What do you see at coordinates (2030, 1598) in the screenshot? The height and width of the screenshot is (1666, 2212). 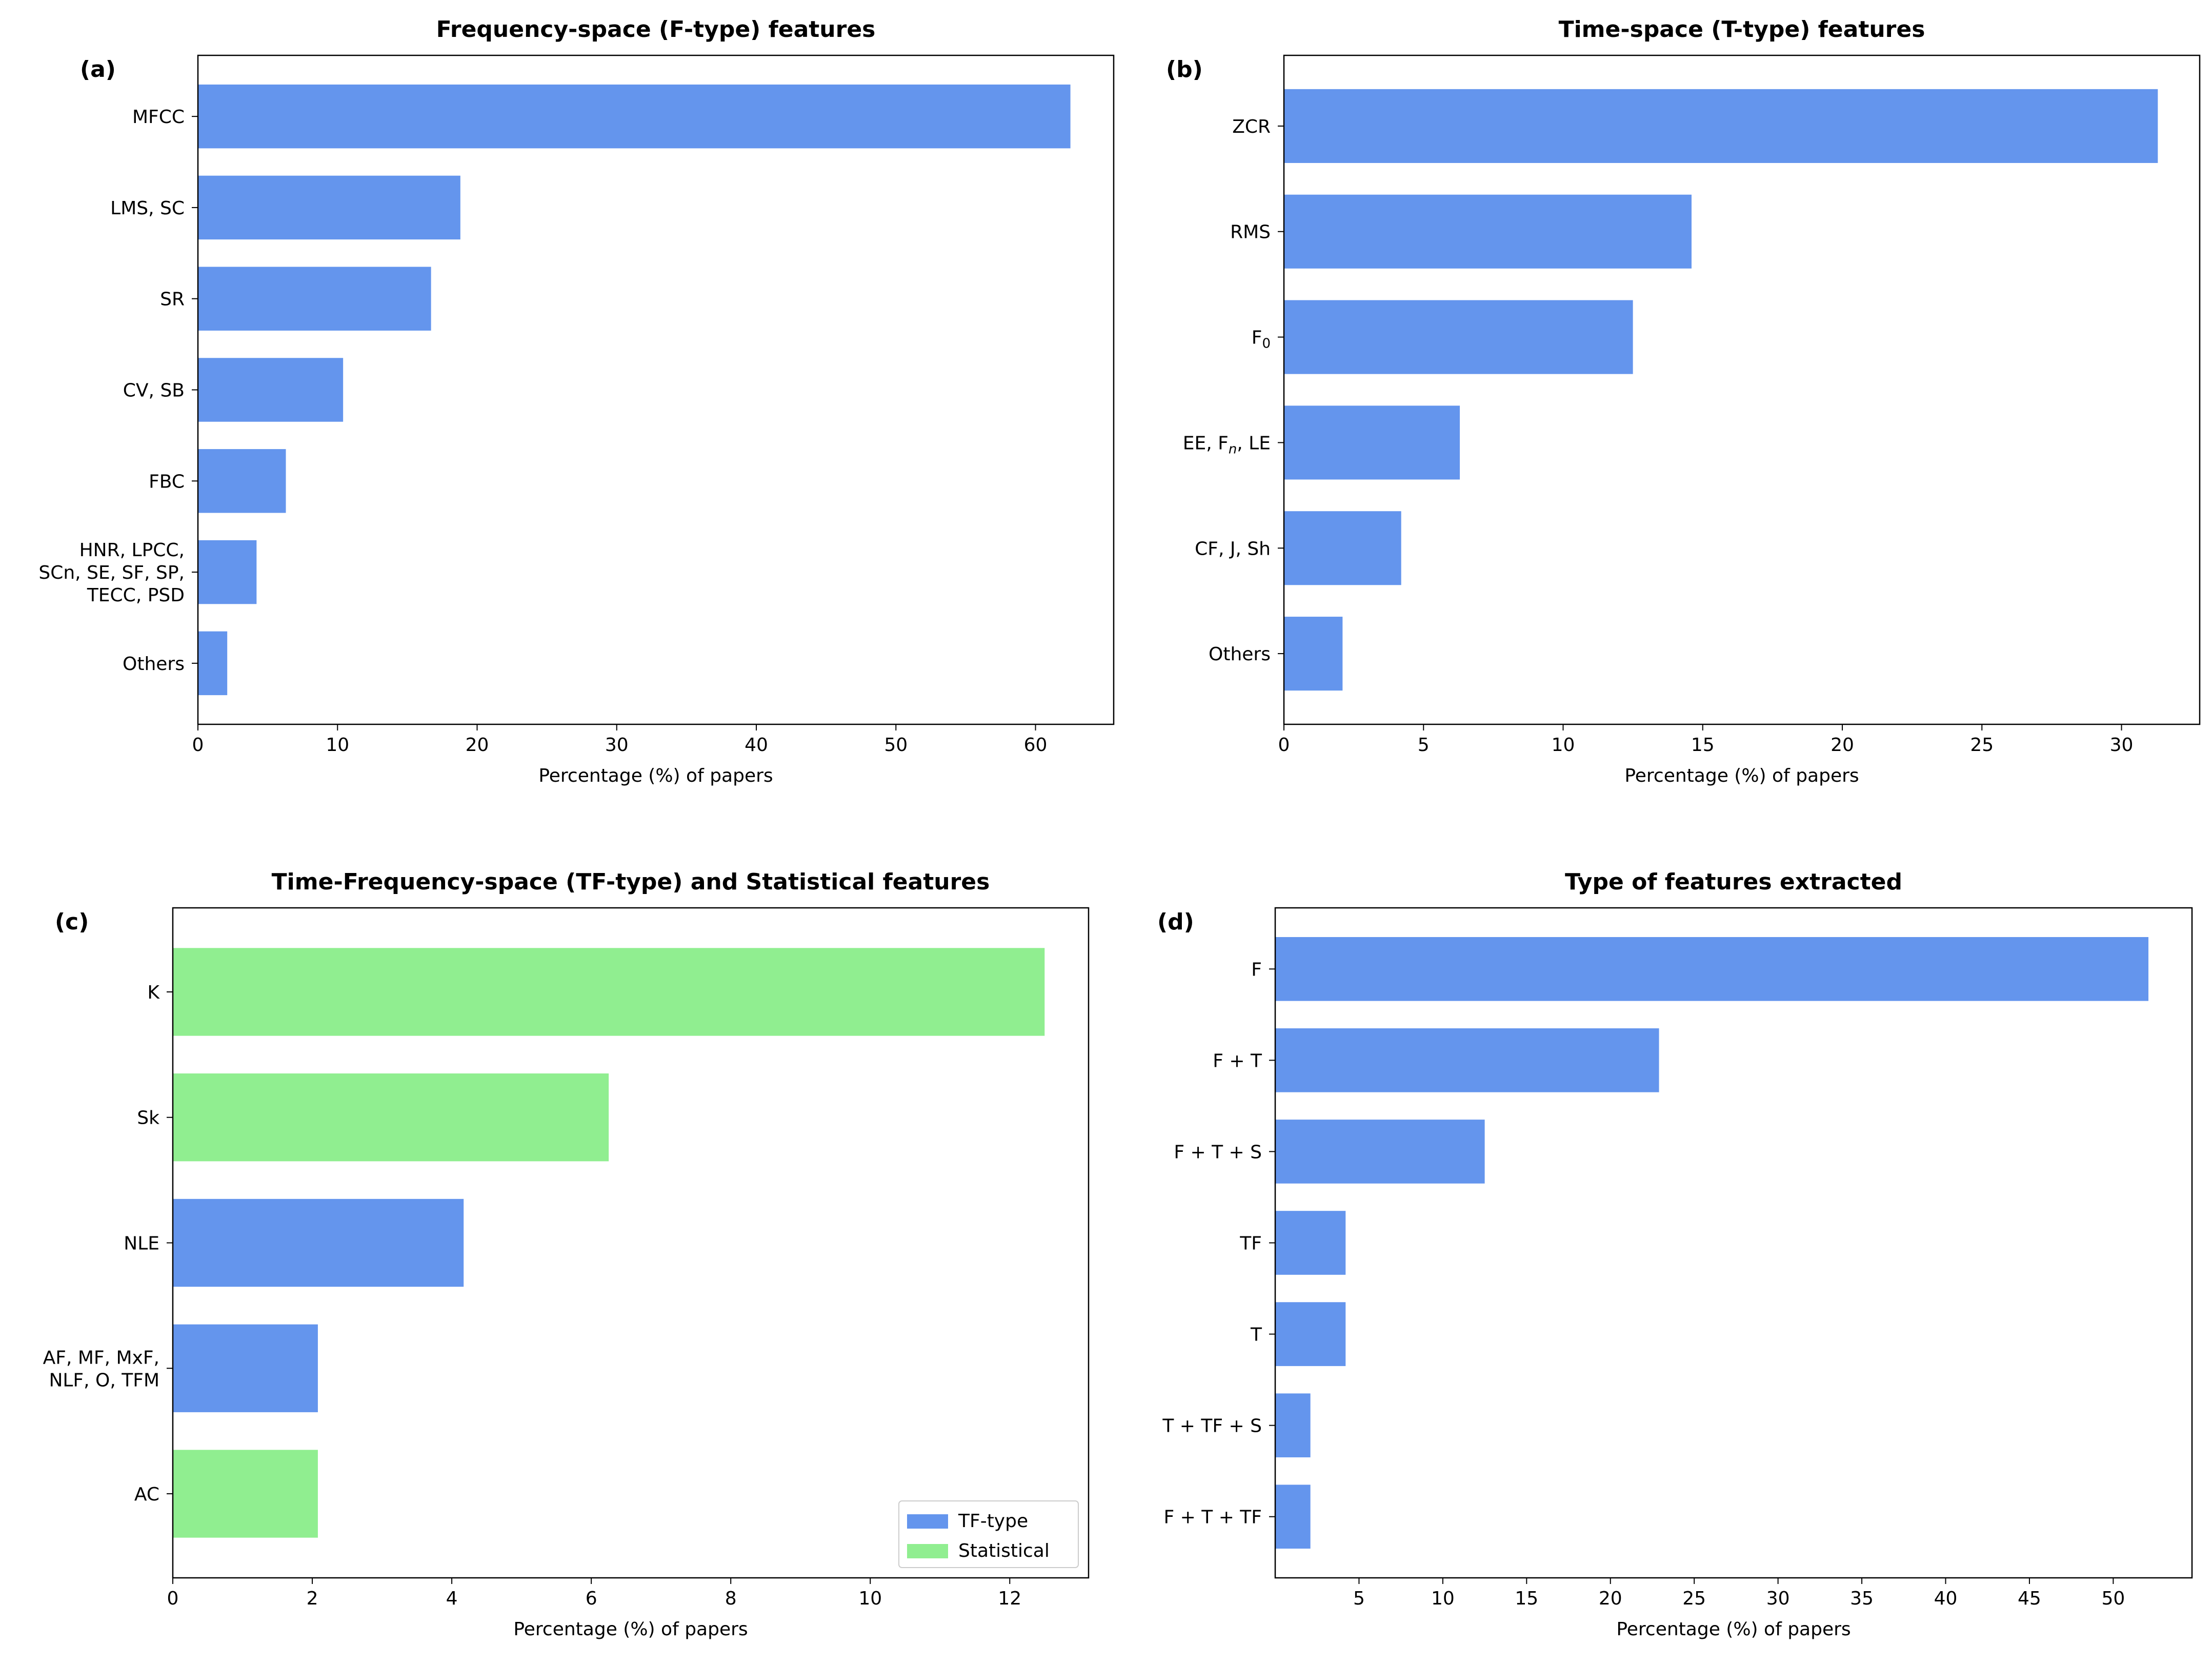 I see `x-tick-label: 45` at bounding box center [2030, 1598].